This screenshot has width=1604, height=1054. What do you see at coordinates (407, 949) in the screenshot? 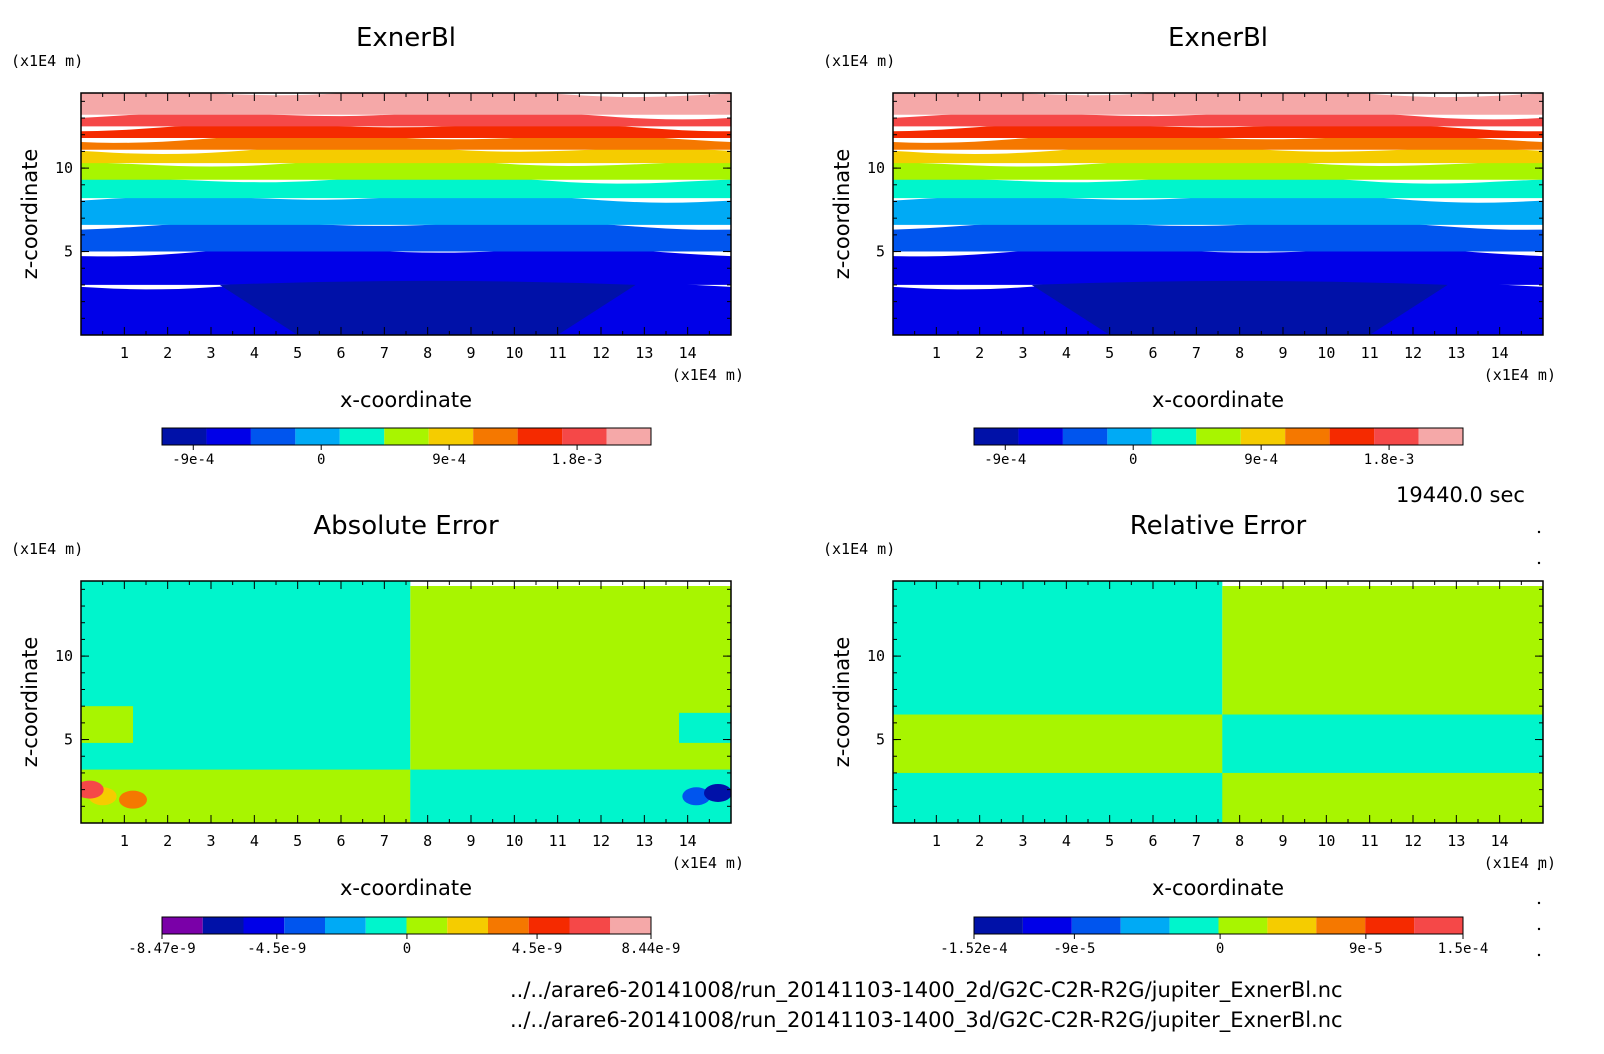
I see `colorbar-tick-label: 0` at bounding box center [407, 949].